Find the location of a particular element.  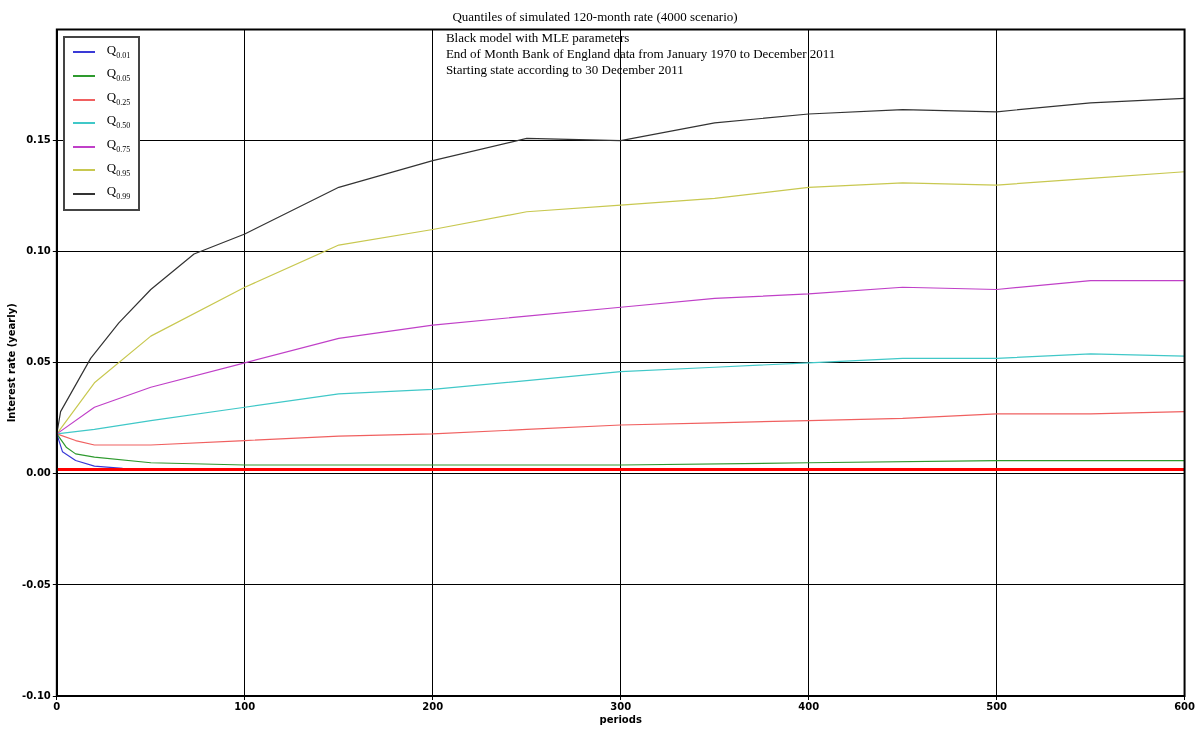

x-tick-label: 0 is located at coordinates (57, 706).